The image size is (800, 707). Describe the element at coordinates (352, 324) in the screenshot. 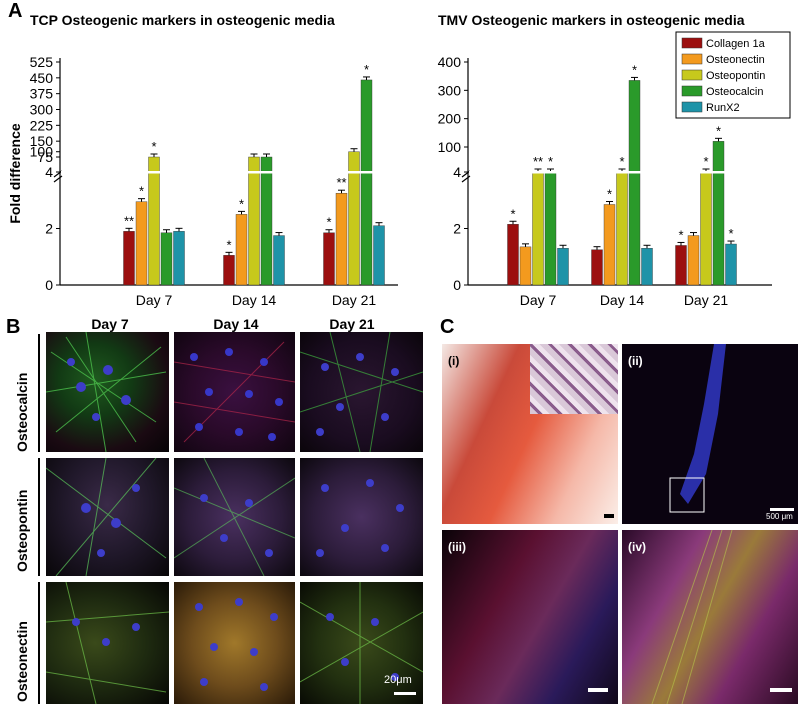

I see `column-label-day21: Day 21` at that location.